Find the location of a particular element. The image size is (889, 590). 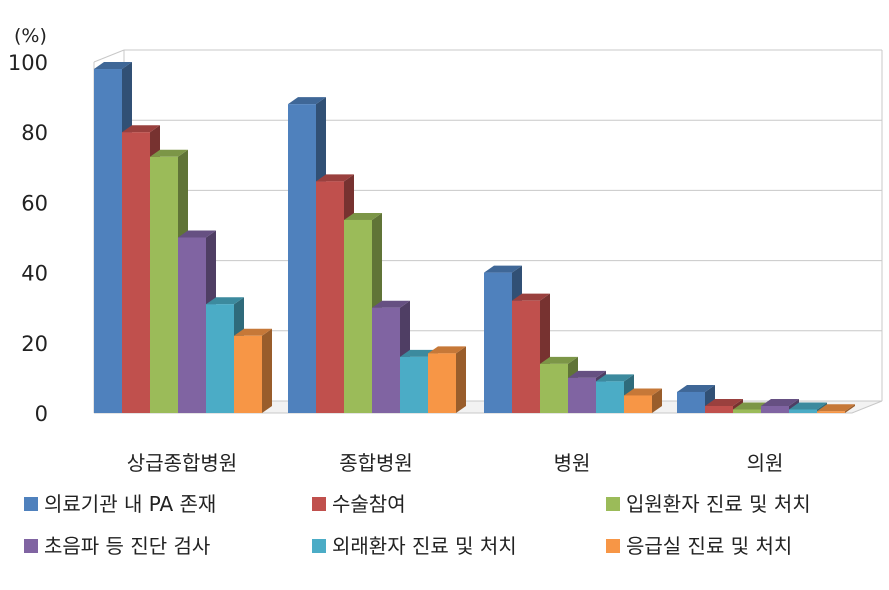

legend-label: 의료기관 내 PA 존재 is located at coordinates (130, 504).